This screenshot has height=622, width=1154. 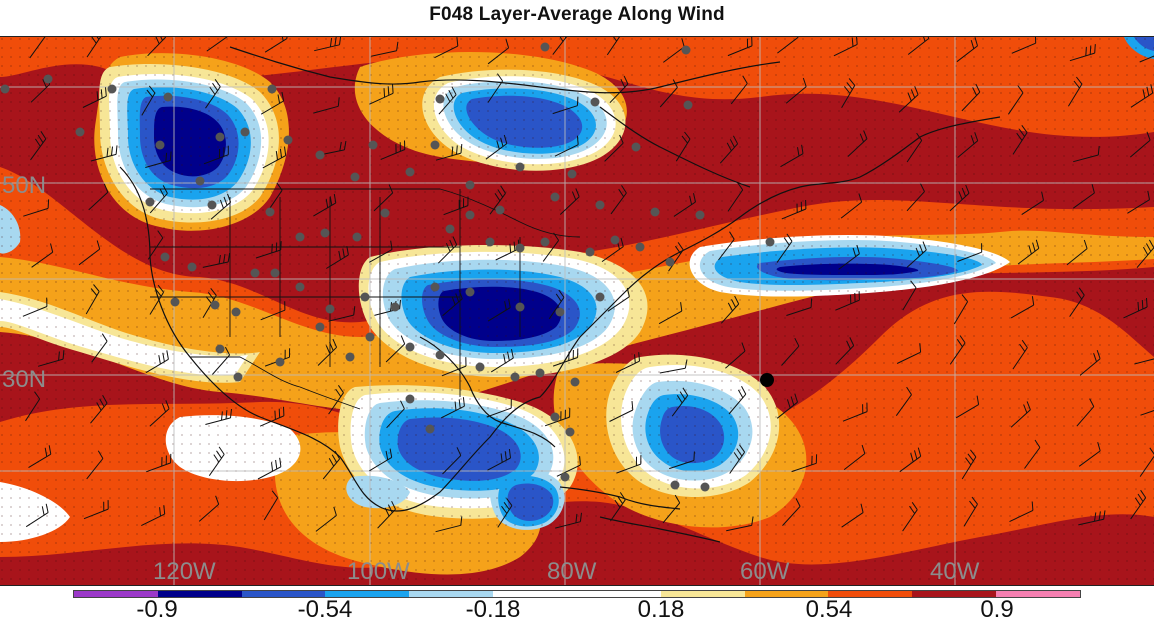 What do you see at coordinates (184, 571) in the screenshot?
I see `lon-label-120w: 120W` at bounding box center [184, 571].